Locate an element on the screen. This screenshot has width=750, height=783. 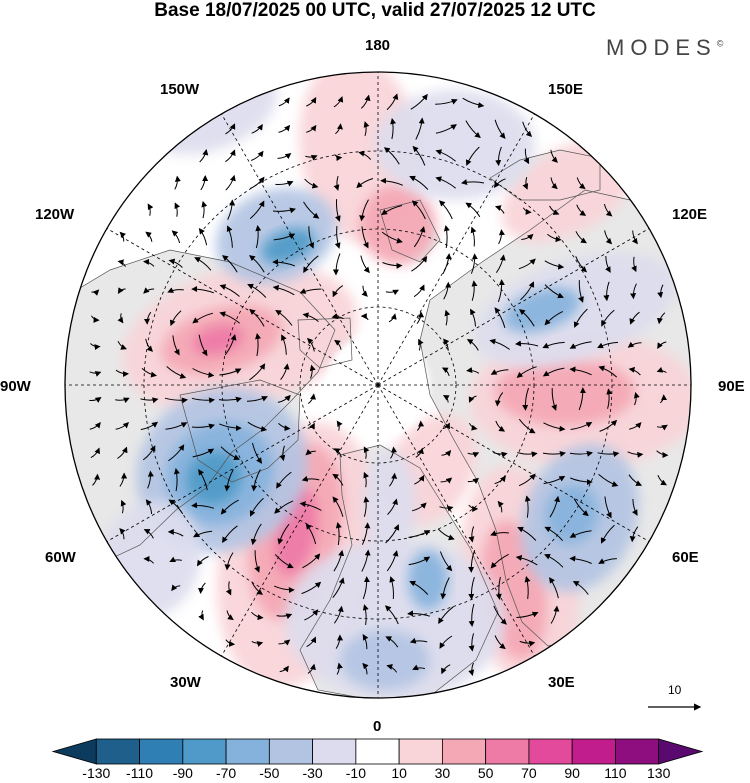
colorbar-tick-label: -50 is located at coordinates (269, 773).